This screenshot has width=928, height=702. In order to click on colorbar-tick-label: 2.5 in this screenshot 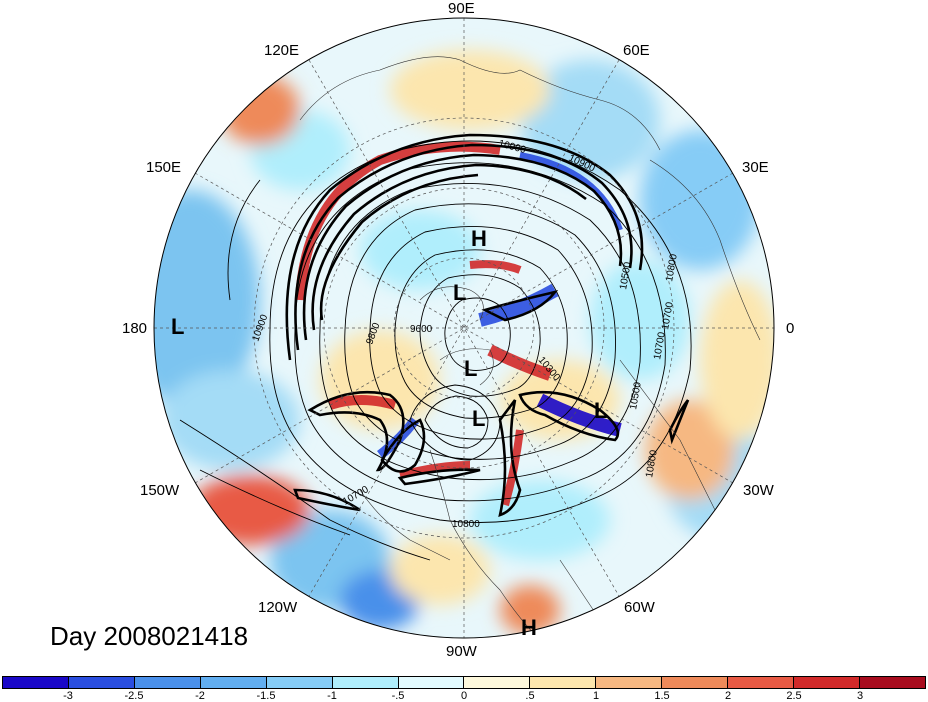, I will do `click(794, 696)`.